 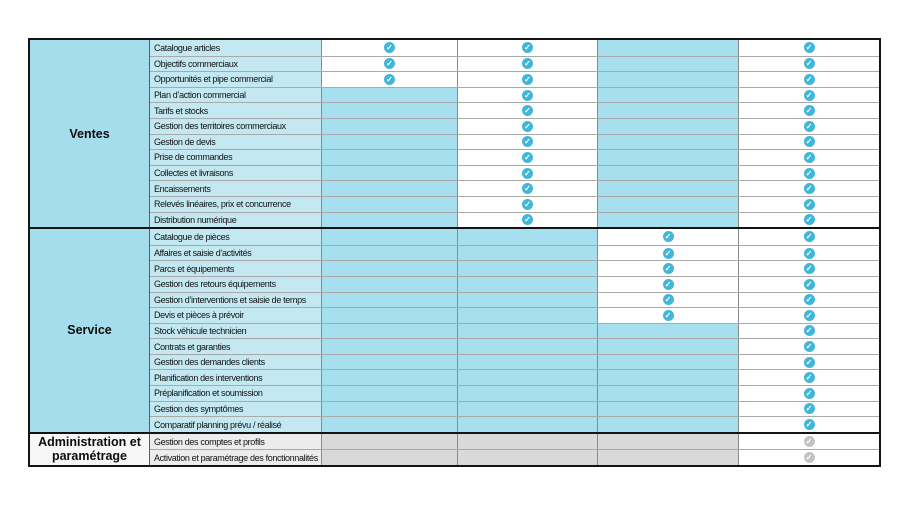 What do you see at coordinates (514, 94) in the screenshot?
I see `table-row: Plan d’action commercial ✓ ✓` at bounding box center [514, 94].